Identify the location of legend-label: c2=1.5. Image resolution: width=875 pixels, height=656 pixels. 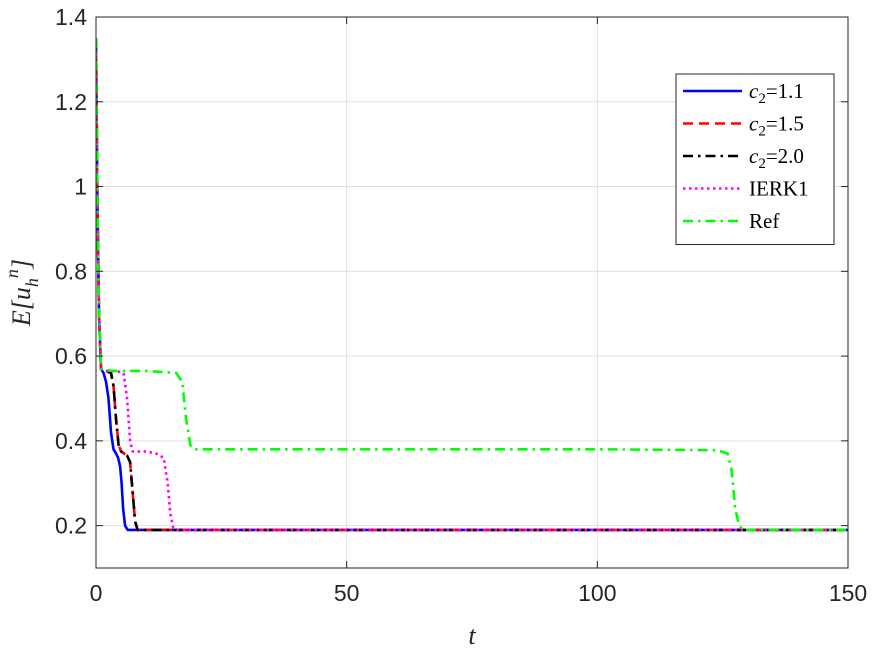
(776, 126).